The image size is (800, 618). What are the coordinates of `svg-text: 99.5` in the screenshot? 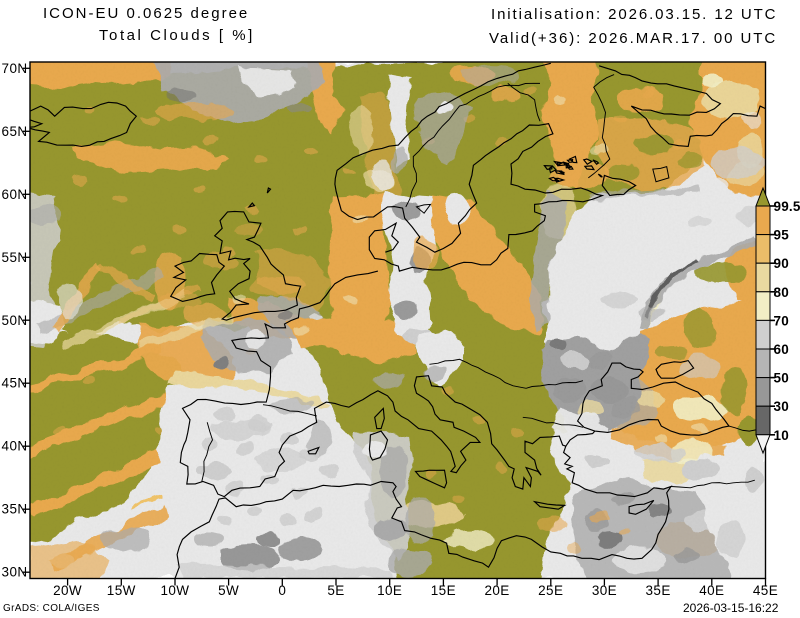 It's located at (787, 206).